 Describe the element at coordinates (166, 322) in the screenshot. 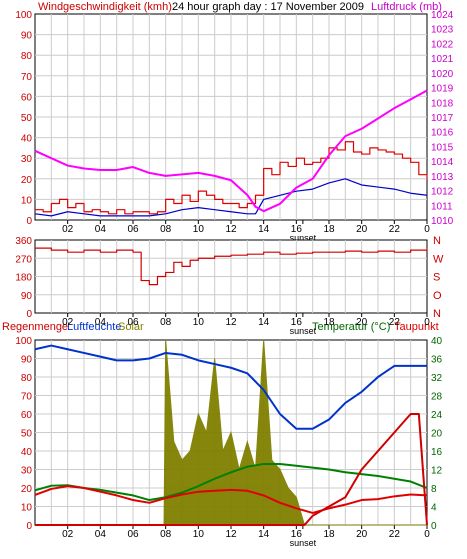

I see `dir-xtick-label: 08` at that location.